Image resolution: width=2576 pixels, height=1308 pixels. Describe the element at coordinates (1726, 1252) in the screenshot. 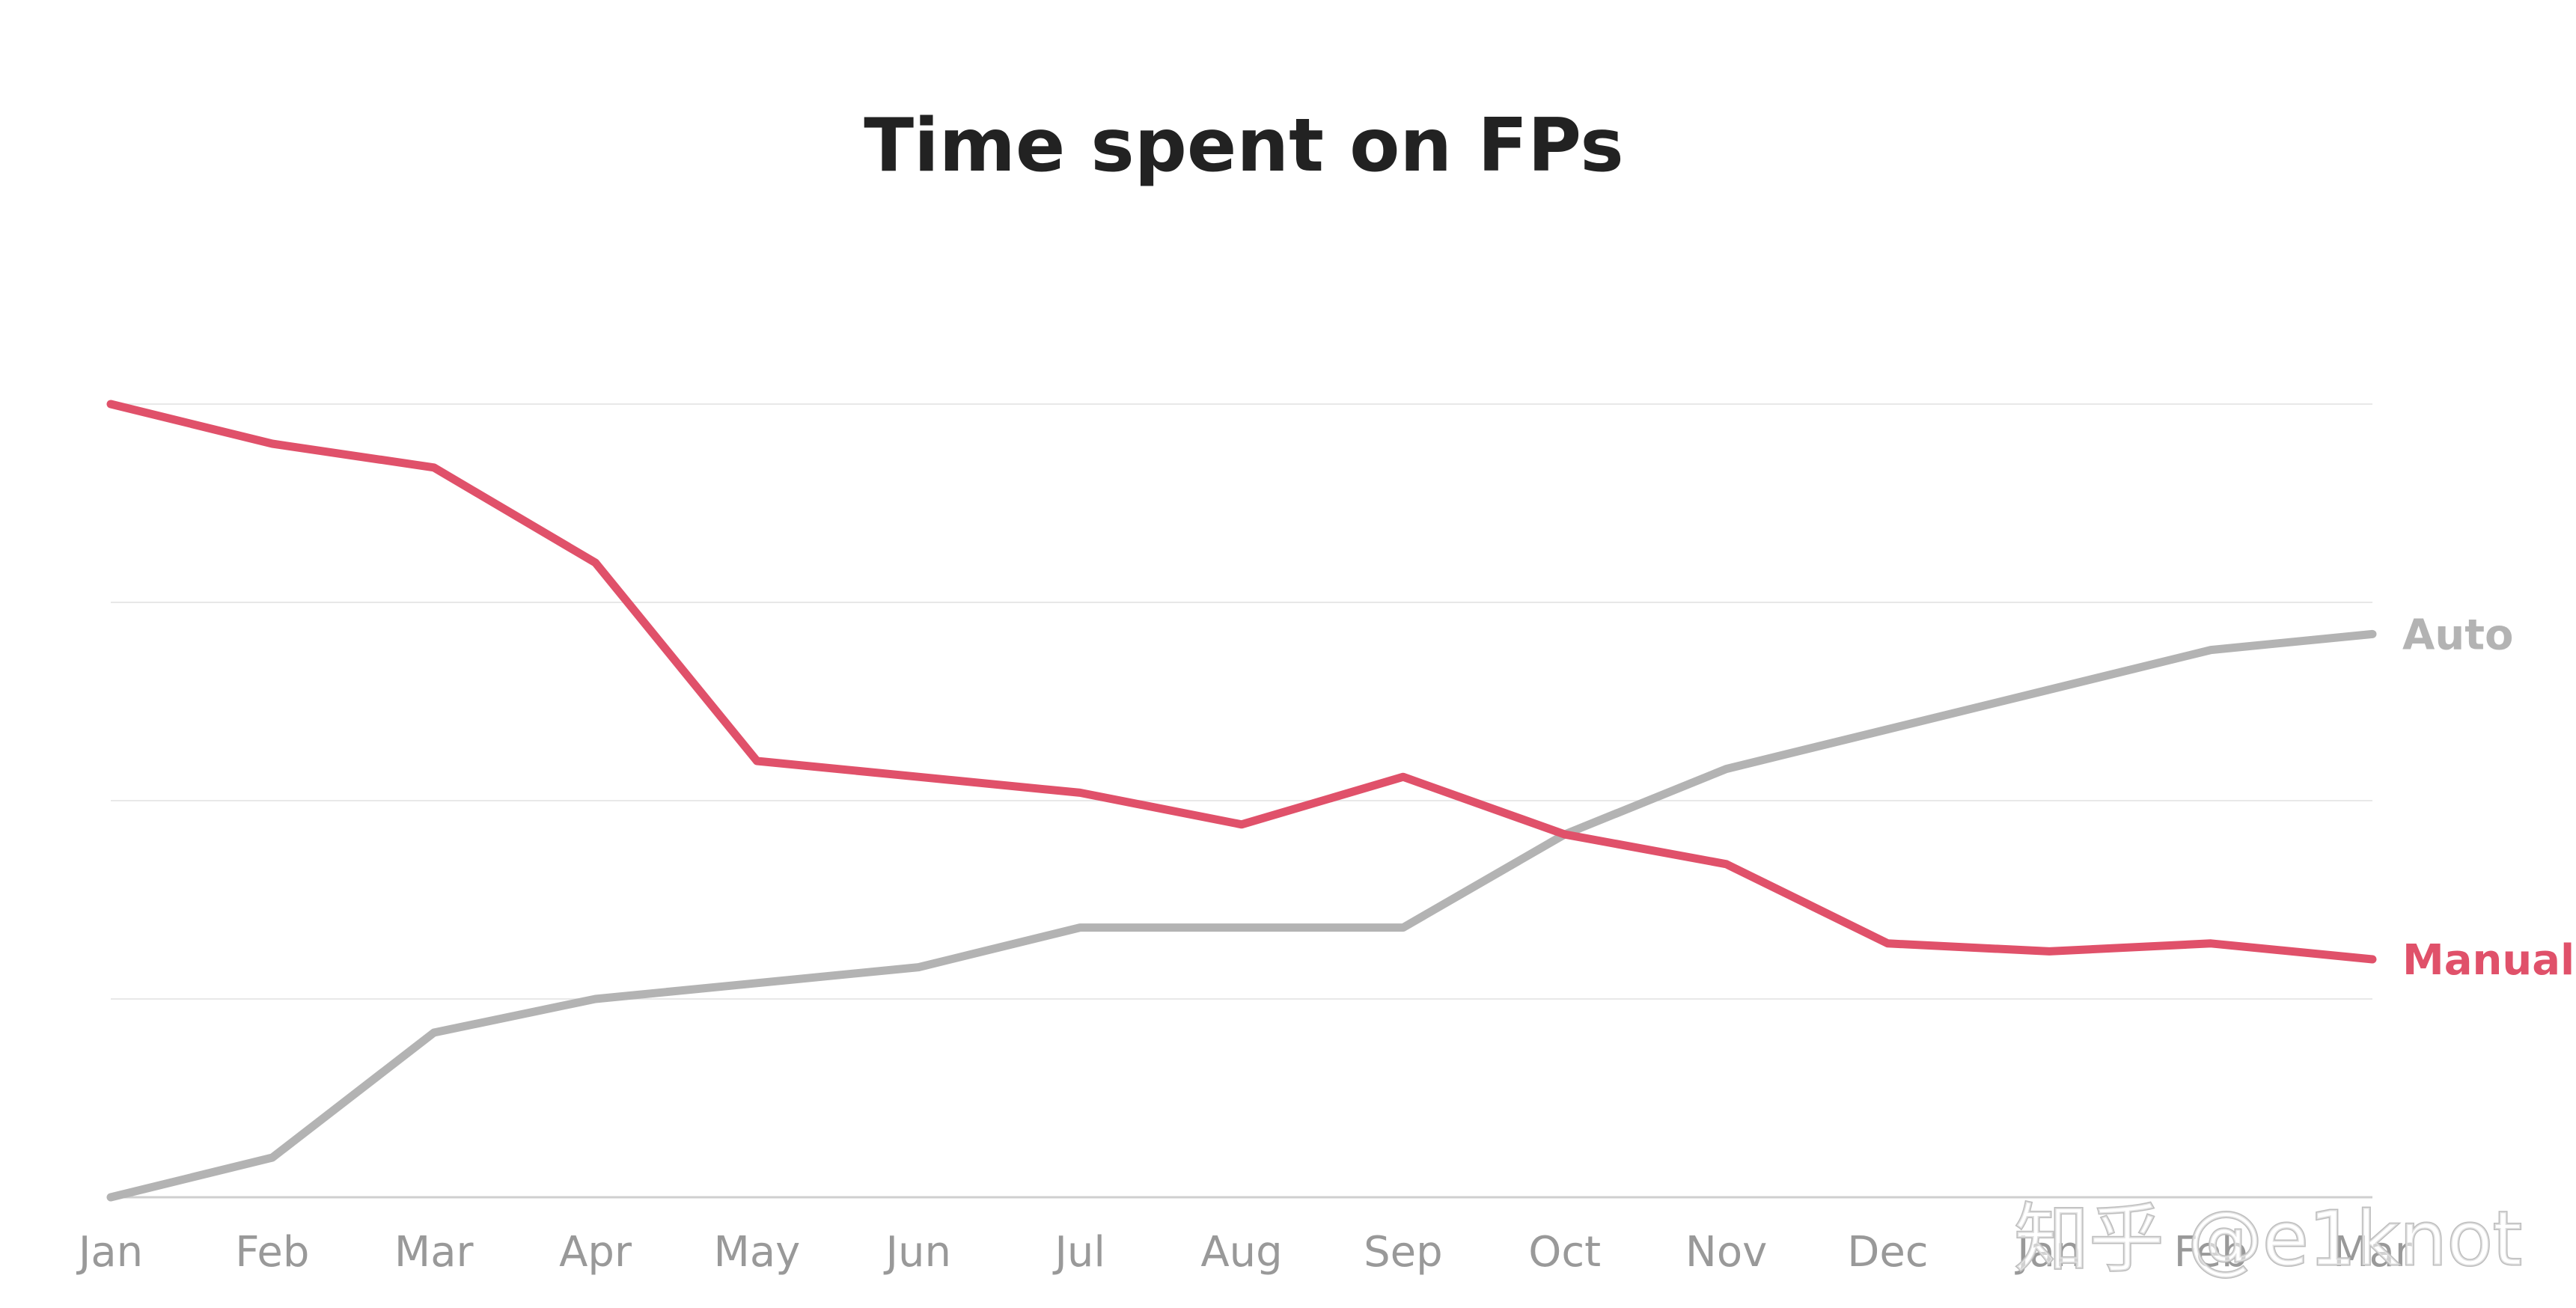

I see `x-tick-label: Nov` at that location.